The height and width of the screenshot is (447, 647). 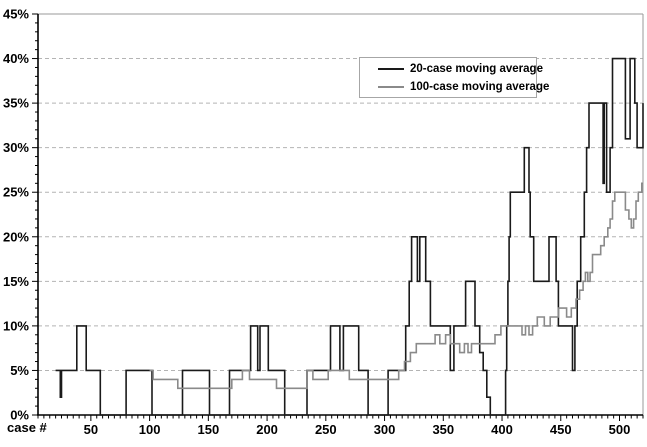 I want to click on legend-label: 100-case moving average, so click(x=480, y=86).